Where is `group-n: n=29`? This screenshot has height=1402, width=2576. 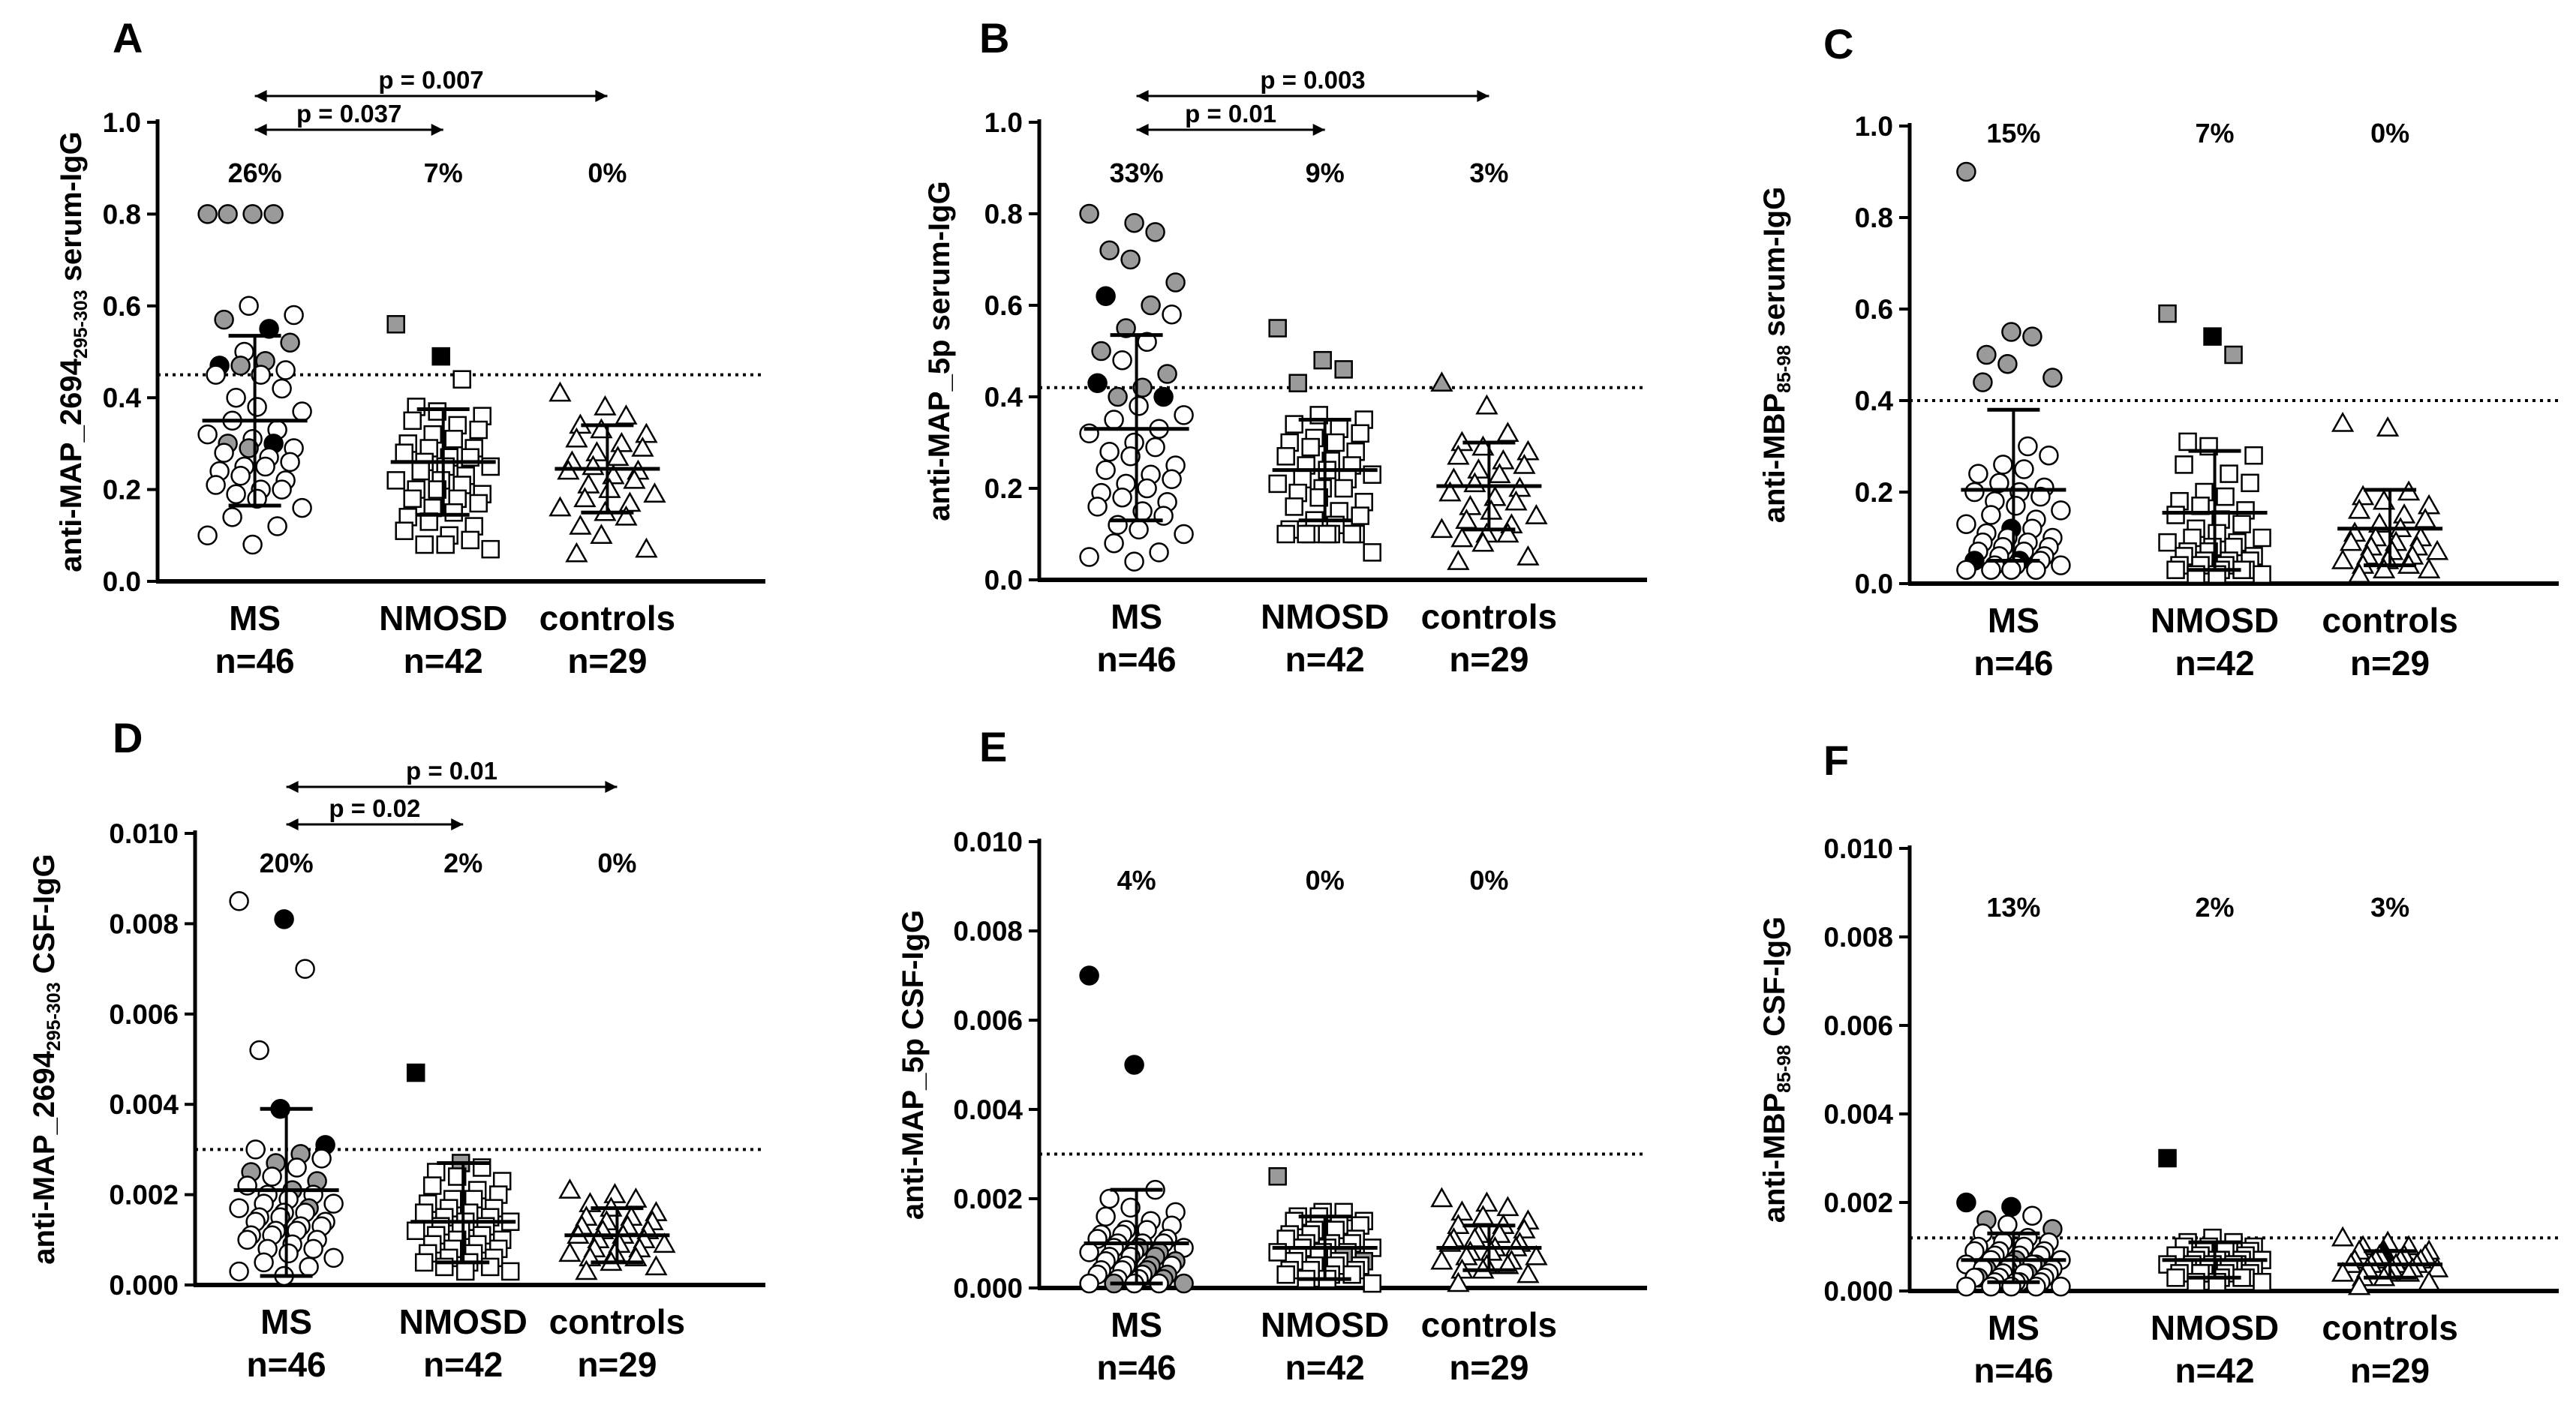 group-n: n=29 is located at coordinates (2390, 664).